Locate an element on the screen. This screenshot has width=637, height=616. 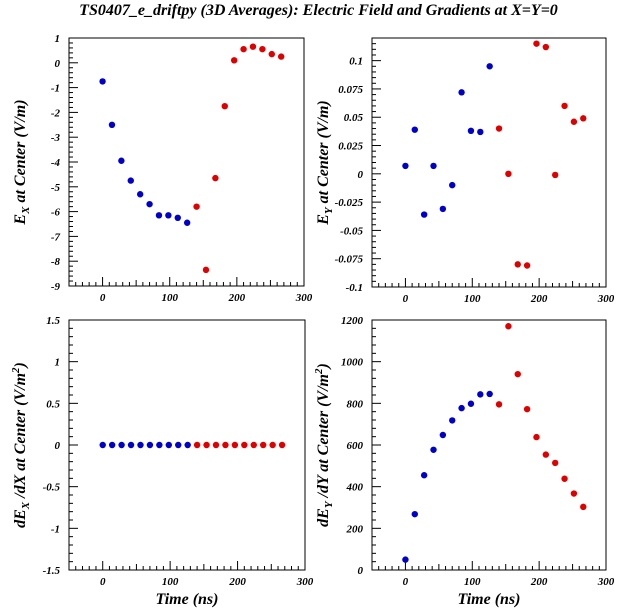
y-axis-label: dEY /dY at Center (V/m2) is located at coordinates (324, 445).